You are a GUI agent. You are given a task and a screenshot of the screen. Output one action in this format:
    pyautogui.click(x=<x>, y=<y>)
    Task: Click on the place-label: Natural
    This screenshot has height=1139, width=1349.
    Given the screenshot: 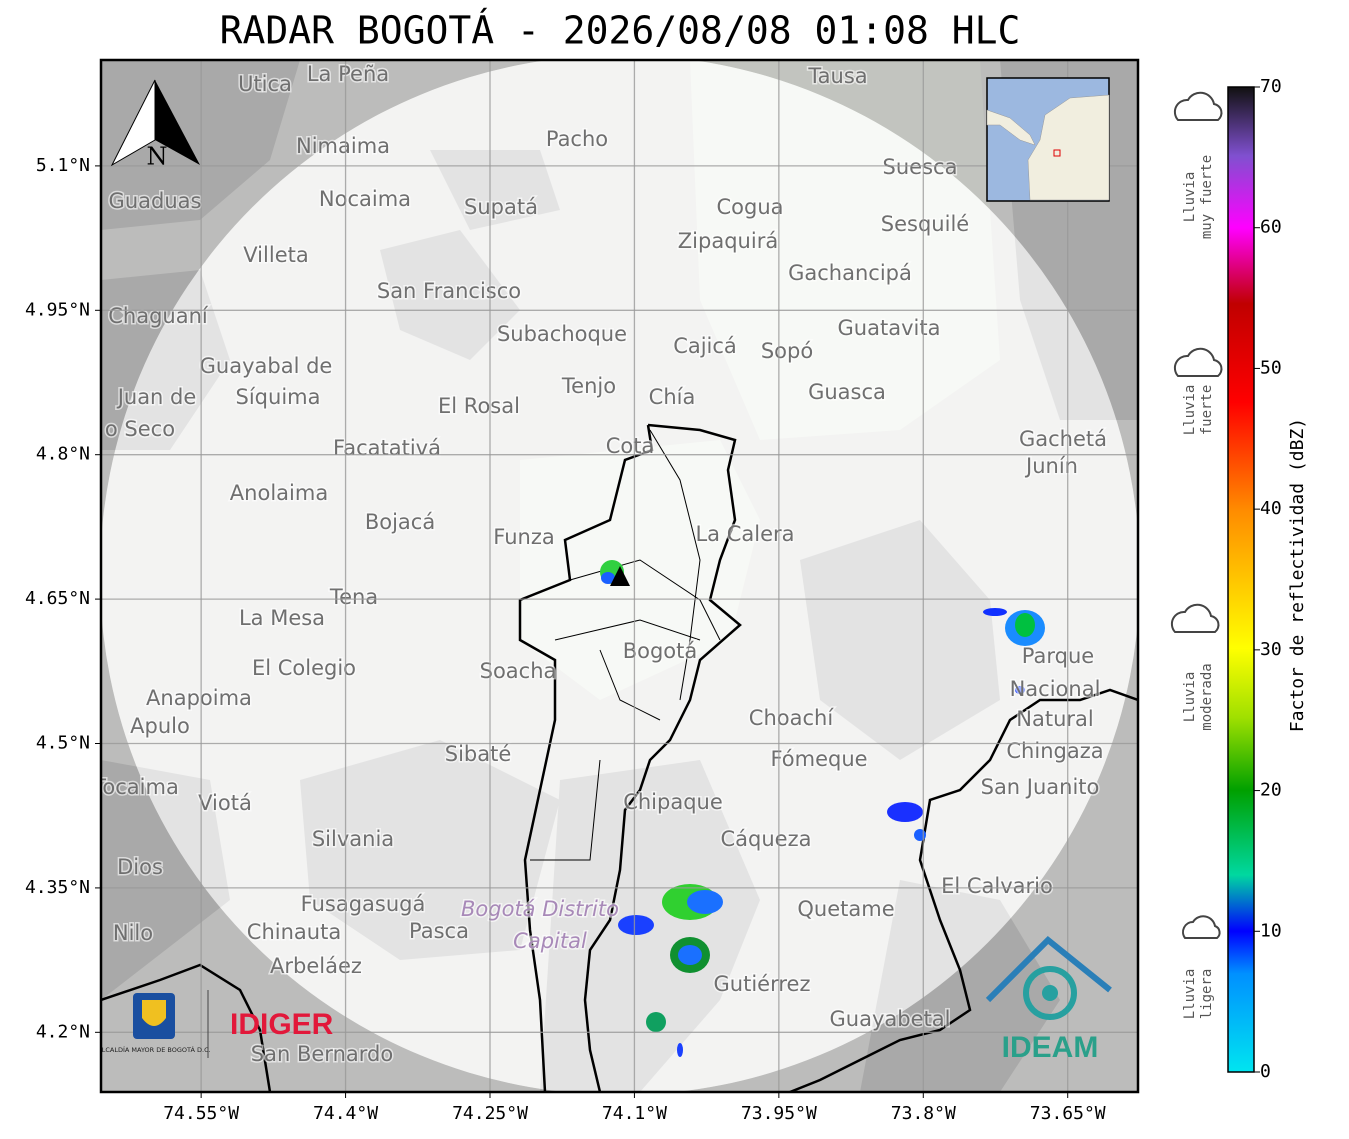 What is the action you would take?
    pyautogui.click(x=1054, y=719)
    